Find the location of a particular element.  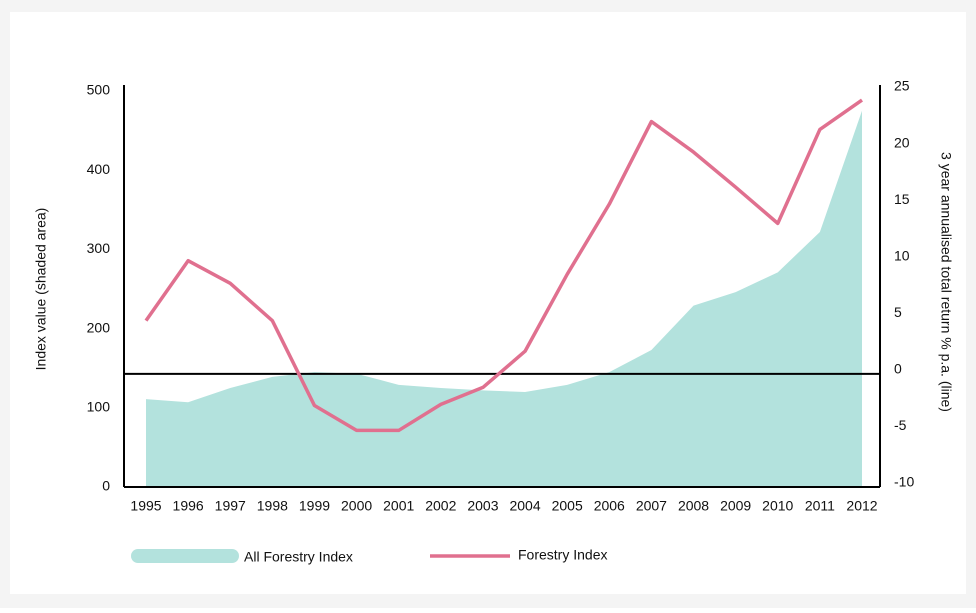

y2-tick-label: 20 is located at coordinates (902, 142).